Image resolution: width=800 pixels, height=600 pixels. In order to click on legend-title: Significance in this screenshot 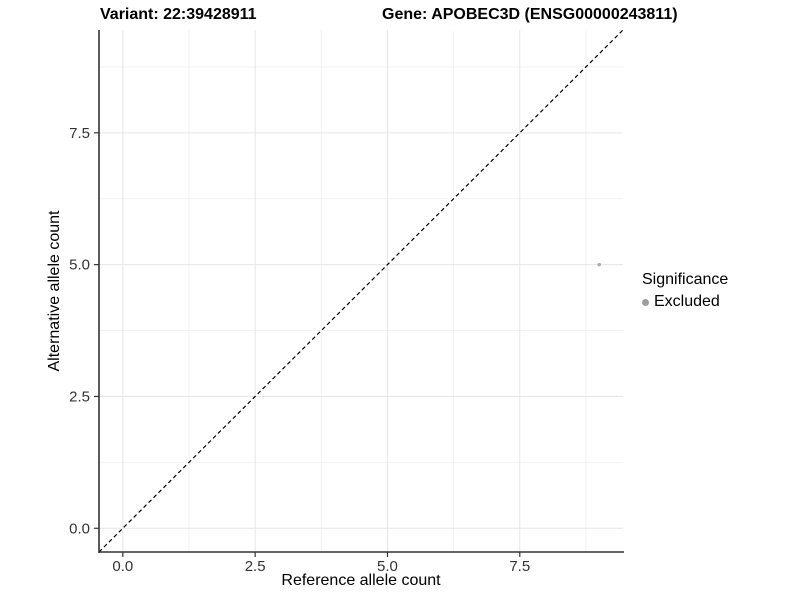, I will do `click(685, 279)`.